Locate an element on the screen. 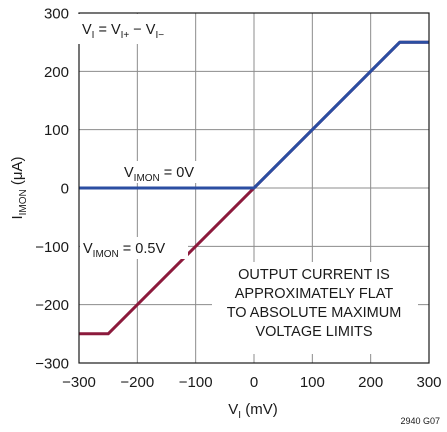 The width and height of the screenshot is (447, 432). label-05v-backdrop is located at coordinates (134, 248).